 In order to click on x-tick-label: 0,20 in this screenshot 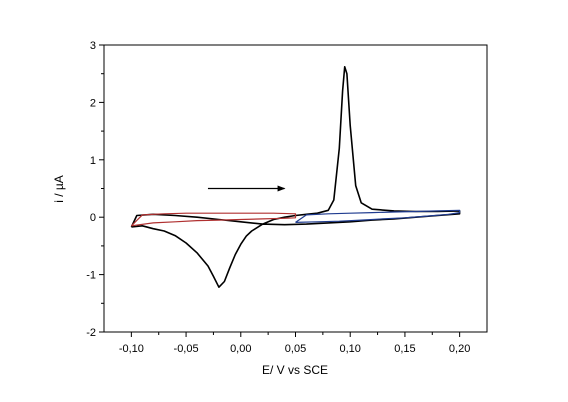, I will do `click(459, 349)`.